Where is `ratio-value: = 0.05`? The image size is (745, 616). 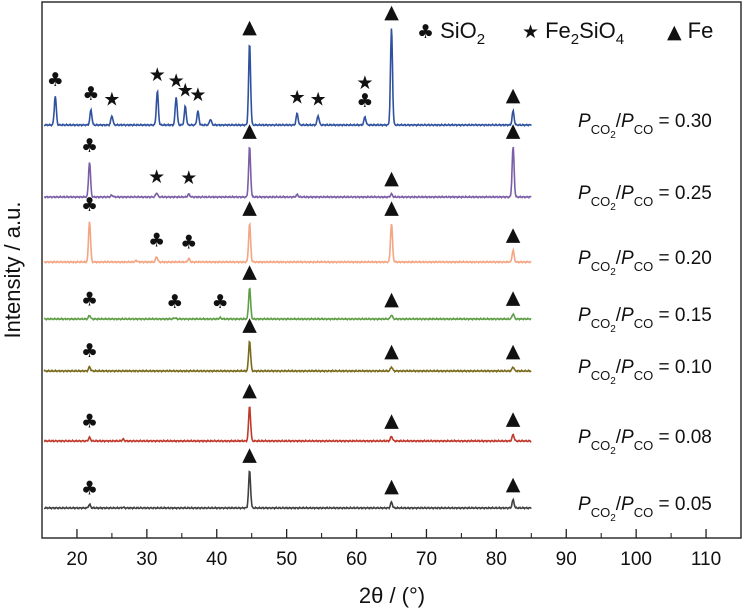
ratio-value: = 0.05 is located at coordinates (682, 504).